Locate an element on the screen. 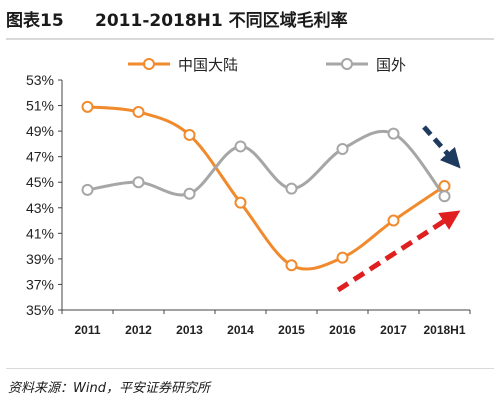 This screenshot has height=415, width=500. x-tick-label: 2013 is located at coordinates (189, 330).